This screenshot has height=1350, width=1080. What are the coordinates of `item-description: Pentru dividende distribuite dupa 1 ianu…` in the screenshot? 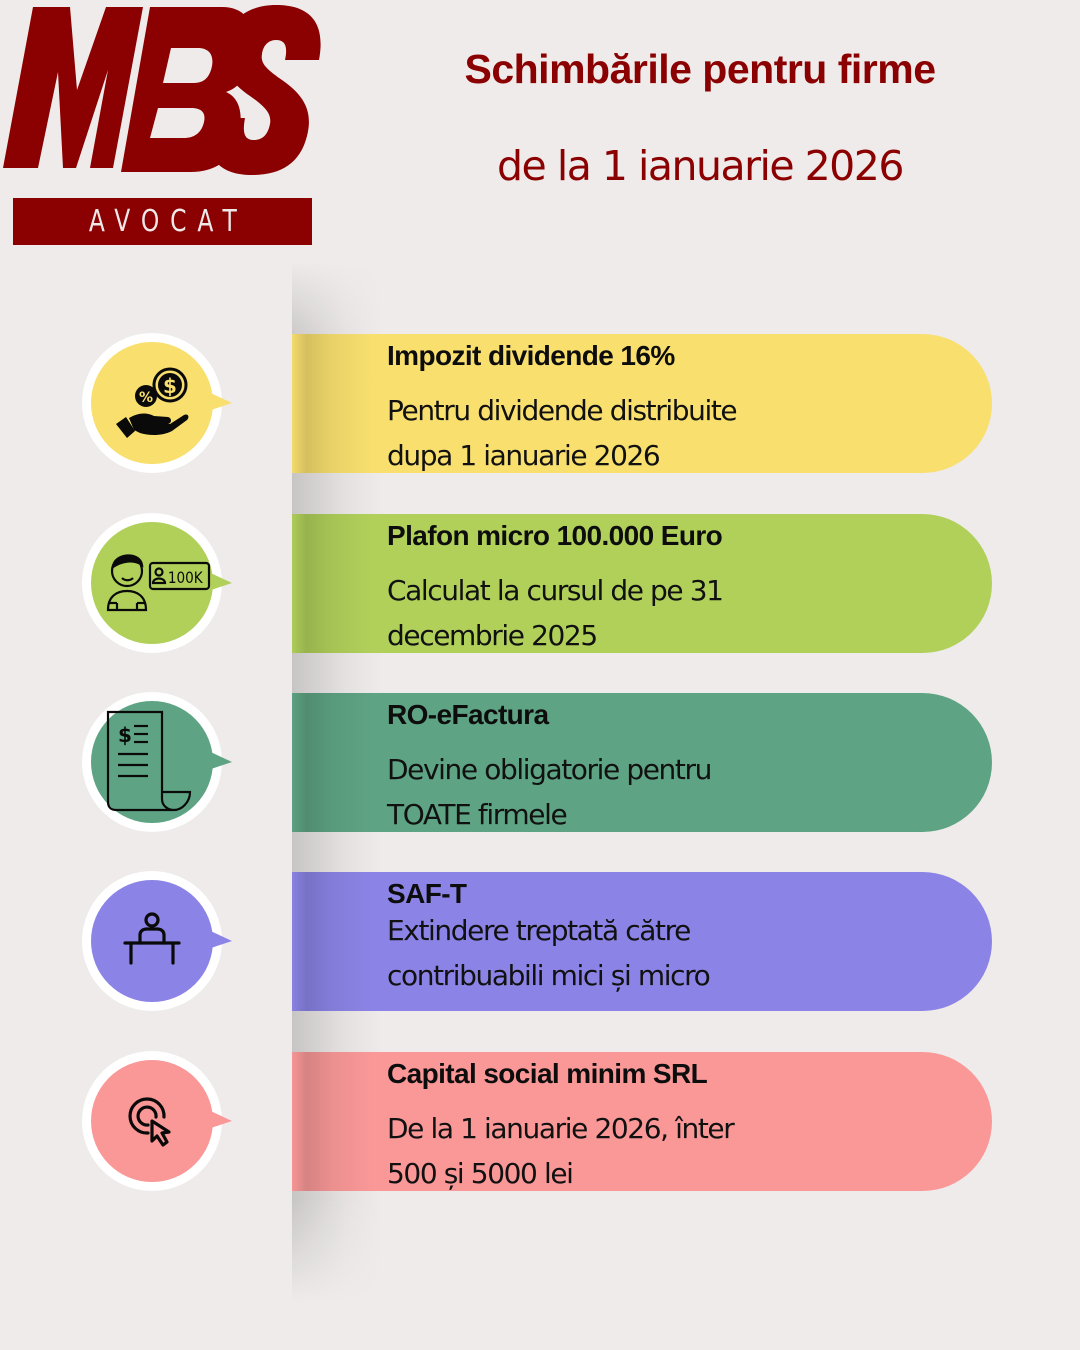 It's located at (647, 430).